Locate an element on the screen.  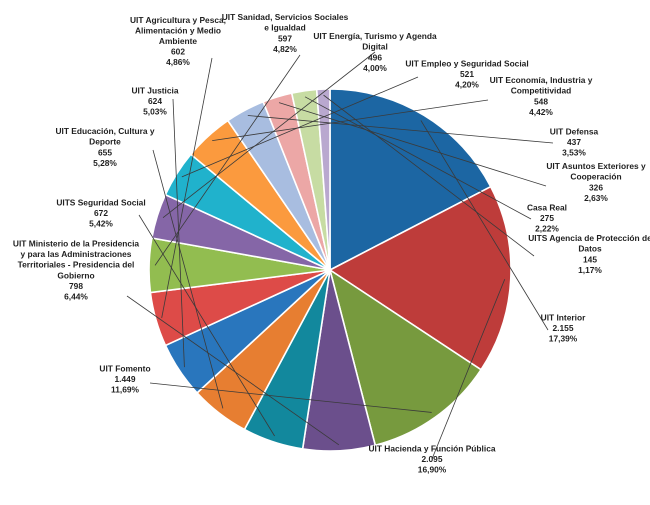
slice-label: UIT Empleo y Seguridad Social 521 4,20% is located at coordinates (466, 73).